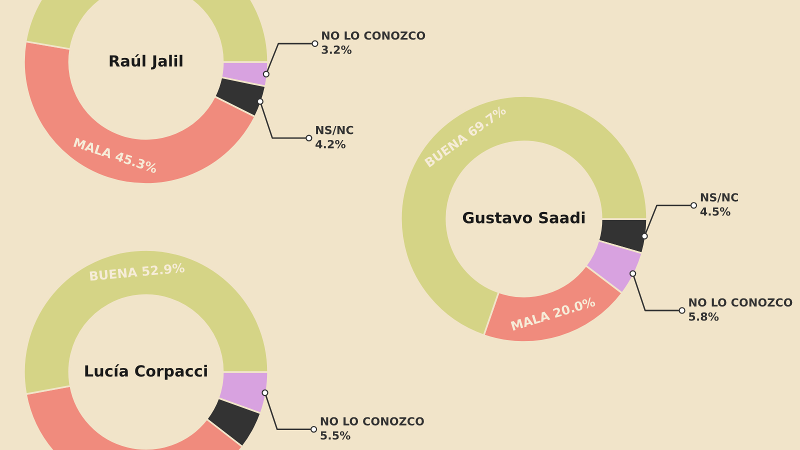 The height and width of the screenshot is (450, 800). What do you see at coordinates (146, 372) in the screenshot?
I see `text: Lucía Corpacci` at bounding box center [146, 372].